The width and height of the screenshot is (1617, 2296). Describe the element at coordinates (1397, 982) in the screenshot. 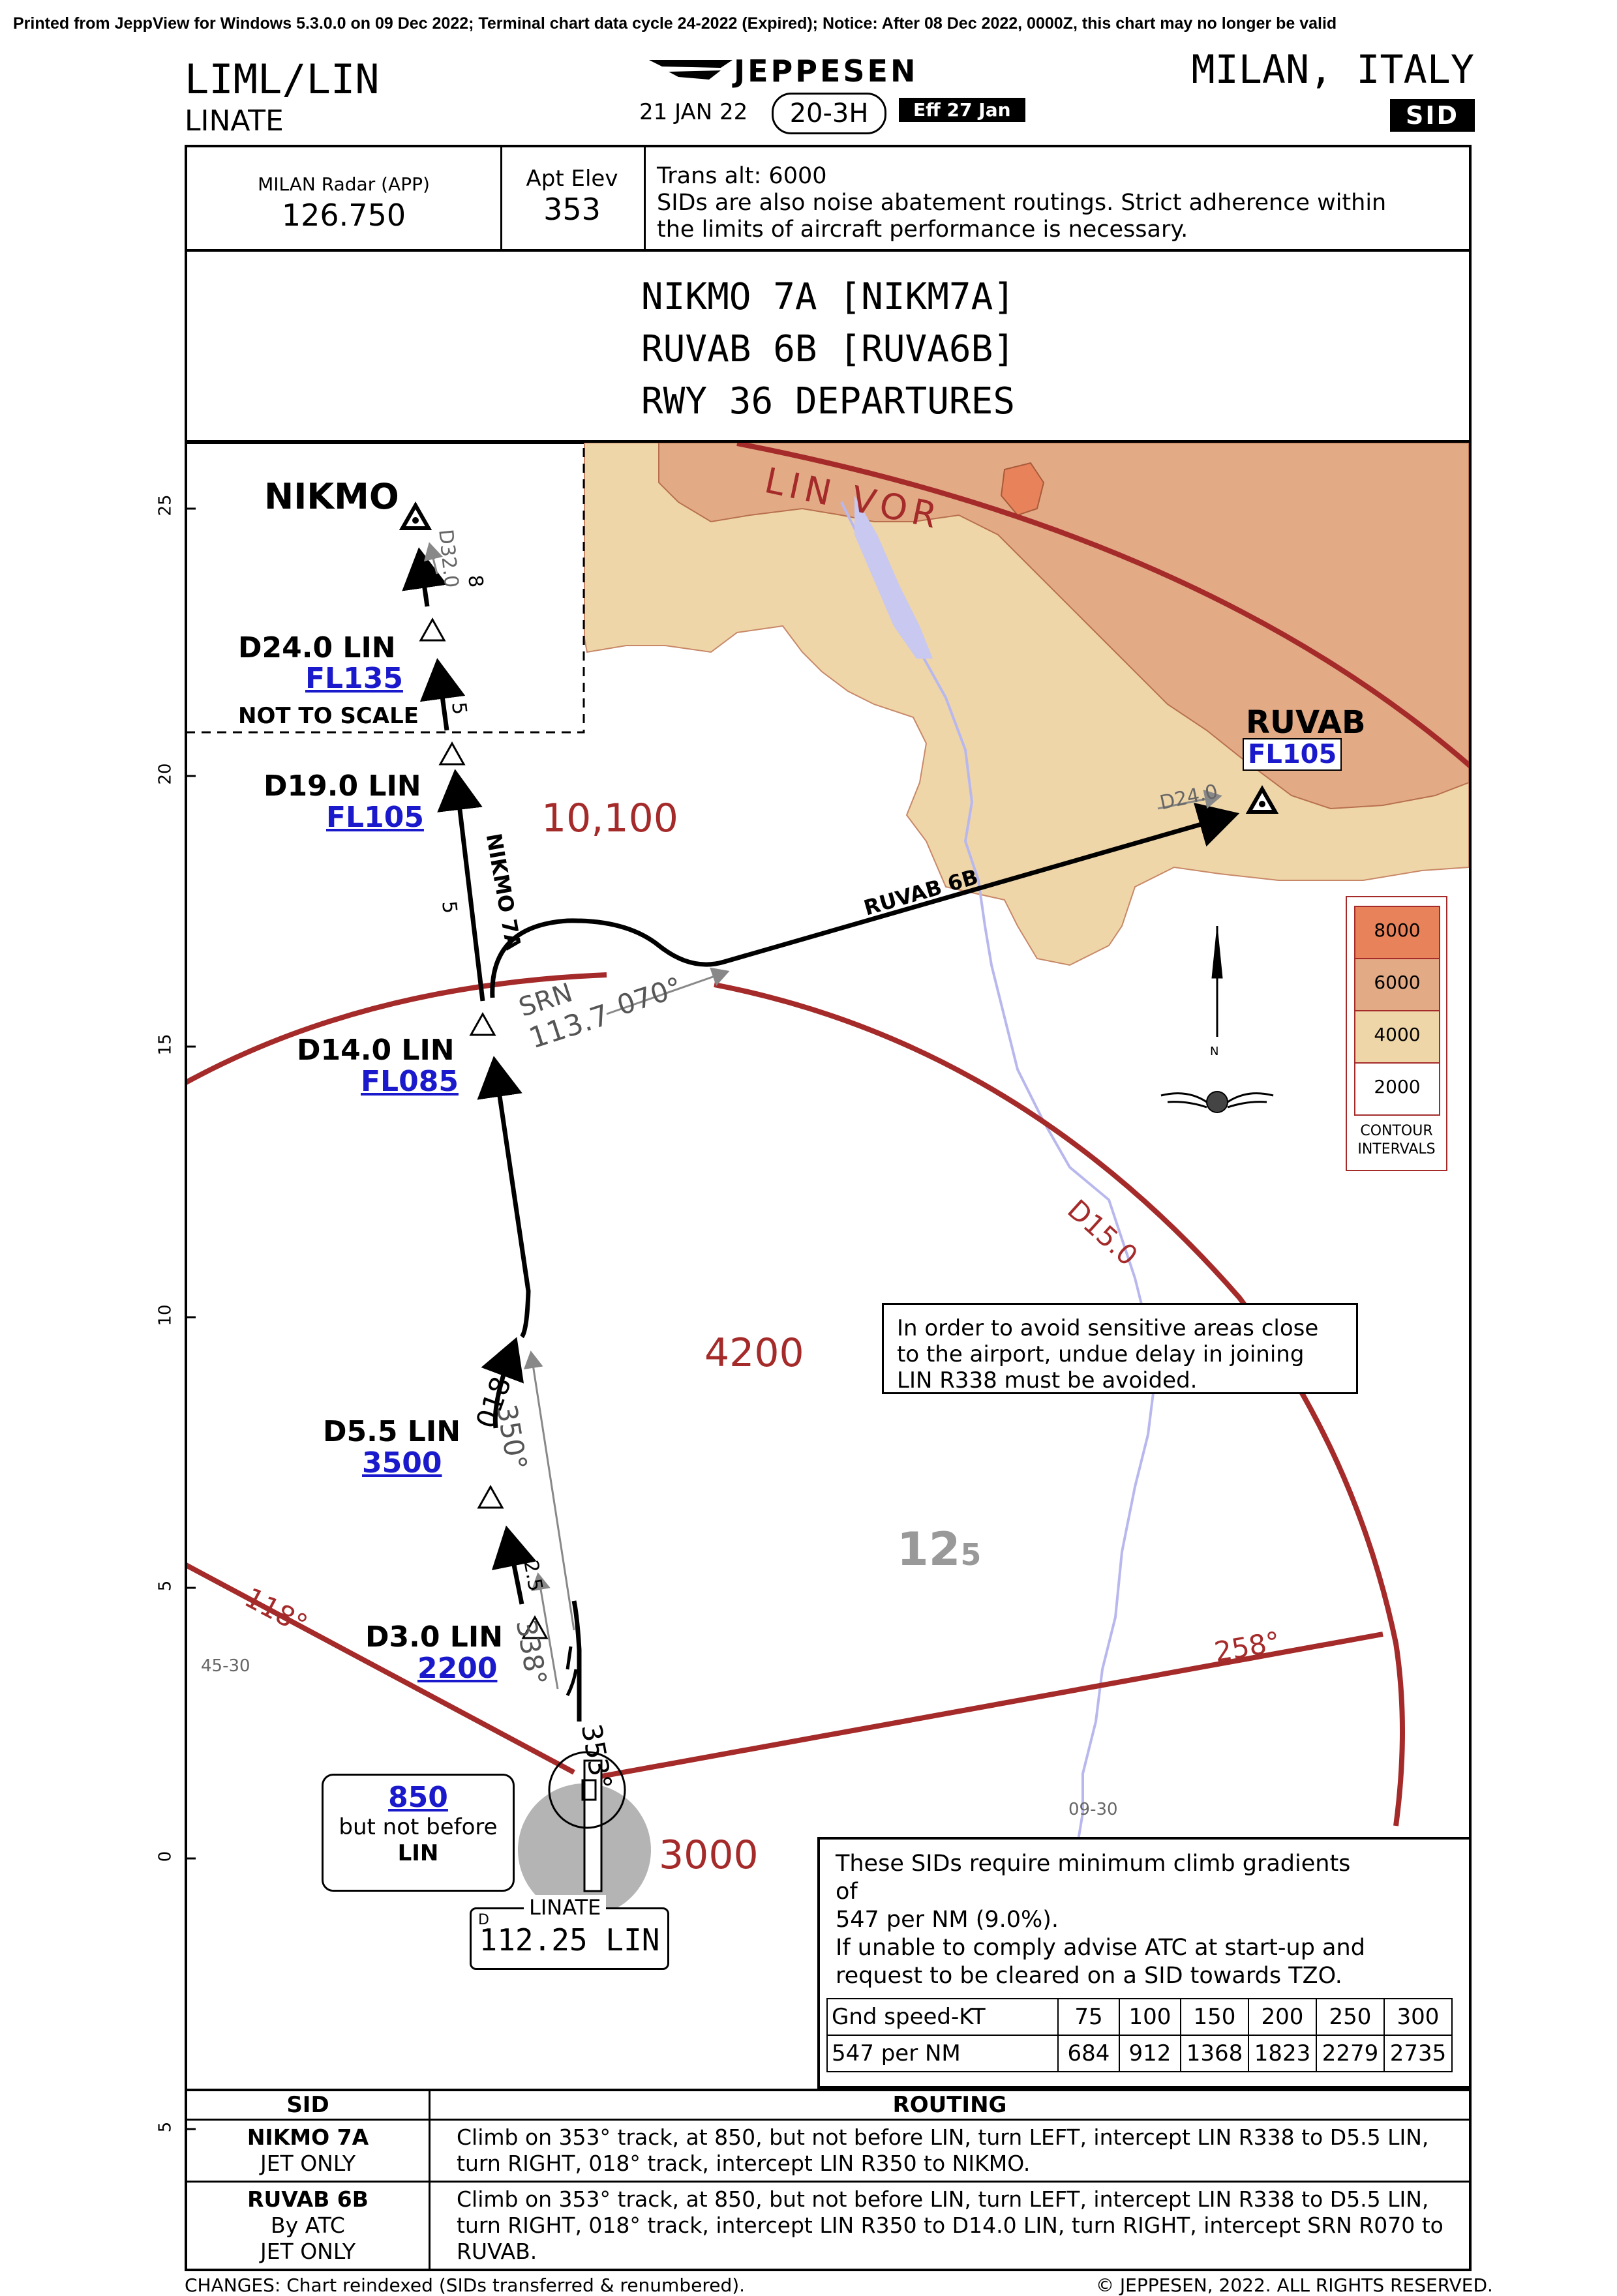

I see `contour-6000: 6000` at that location.